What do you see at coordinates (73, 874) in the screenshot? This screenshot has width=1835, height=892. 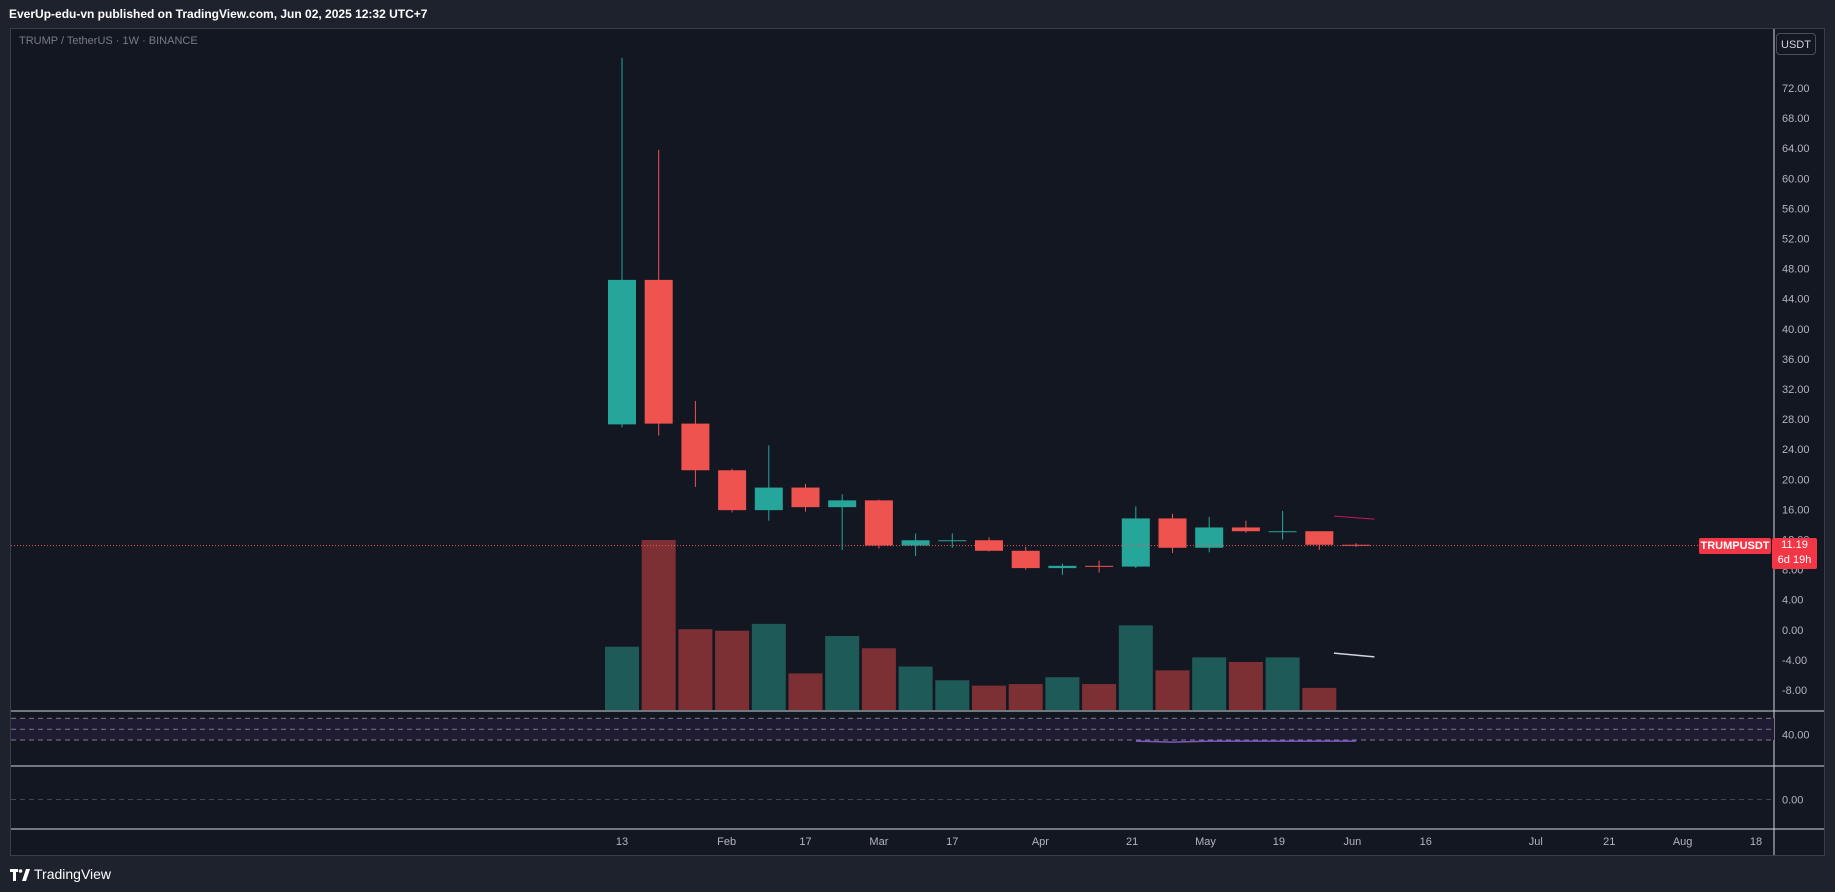 I see `brand-name: TradingView` at bounding box center [73, 874].